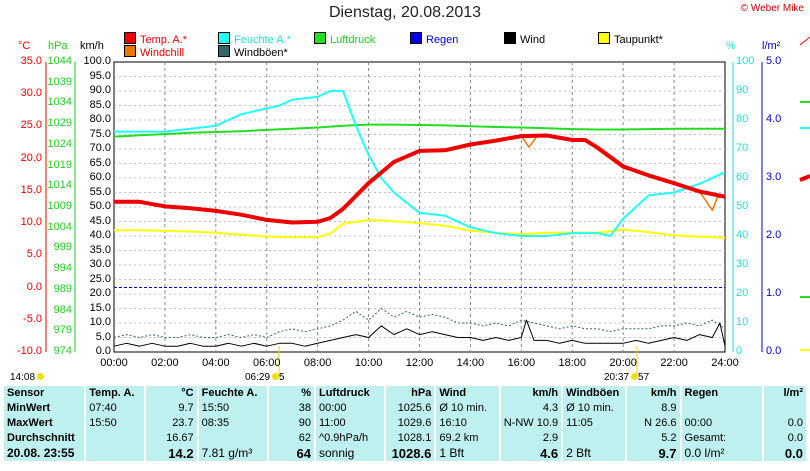 The width and height of the screenshot is (810, 471). Describe the element at coordinates (258, 377) in the screenshot. I see `sunrise-time: 06:29` at that location.